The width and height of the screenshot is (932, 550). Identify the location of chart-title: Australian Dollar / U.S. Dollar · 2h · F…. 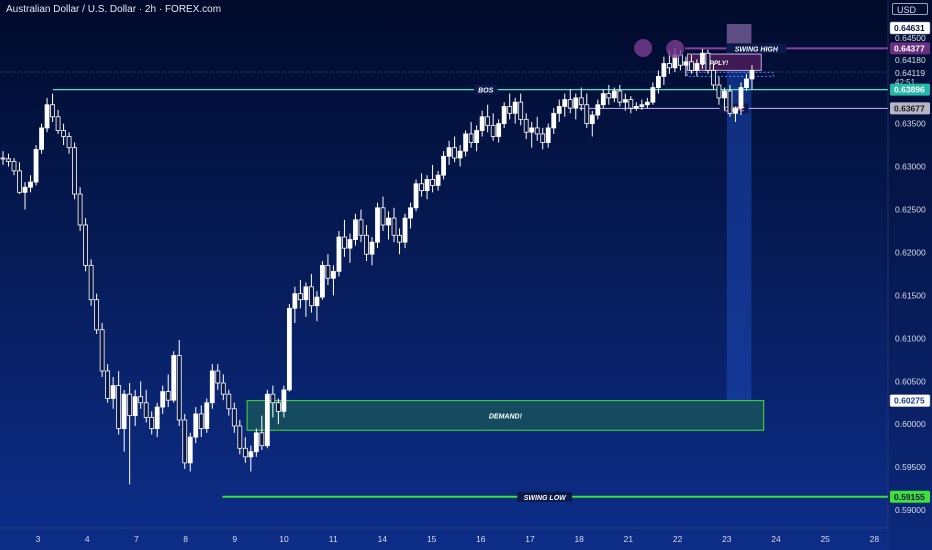
(114, 9).